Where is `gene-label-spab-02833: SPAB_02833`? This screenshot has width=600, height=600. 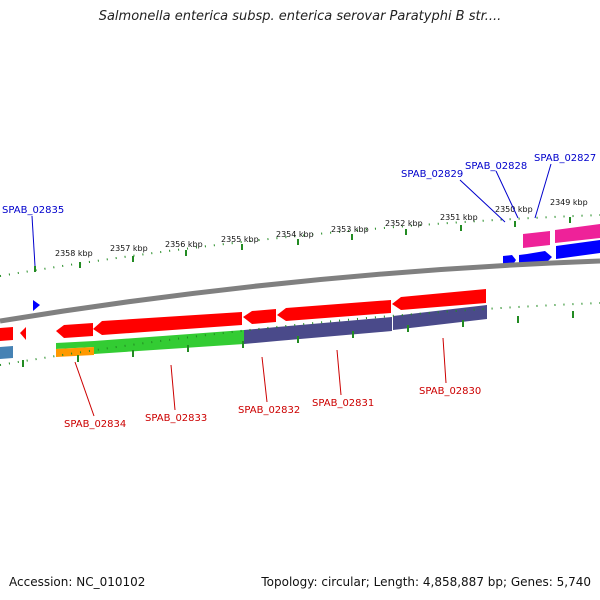 gene-label-spab-02833: SPAB_02833 is located at coordinates (176, 418).